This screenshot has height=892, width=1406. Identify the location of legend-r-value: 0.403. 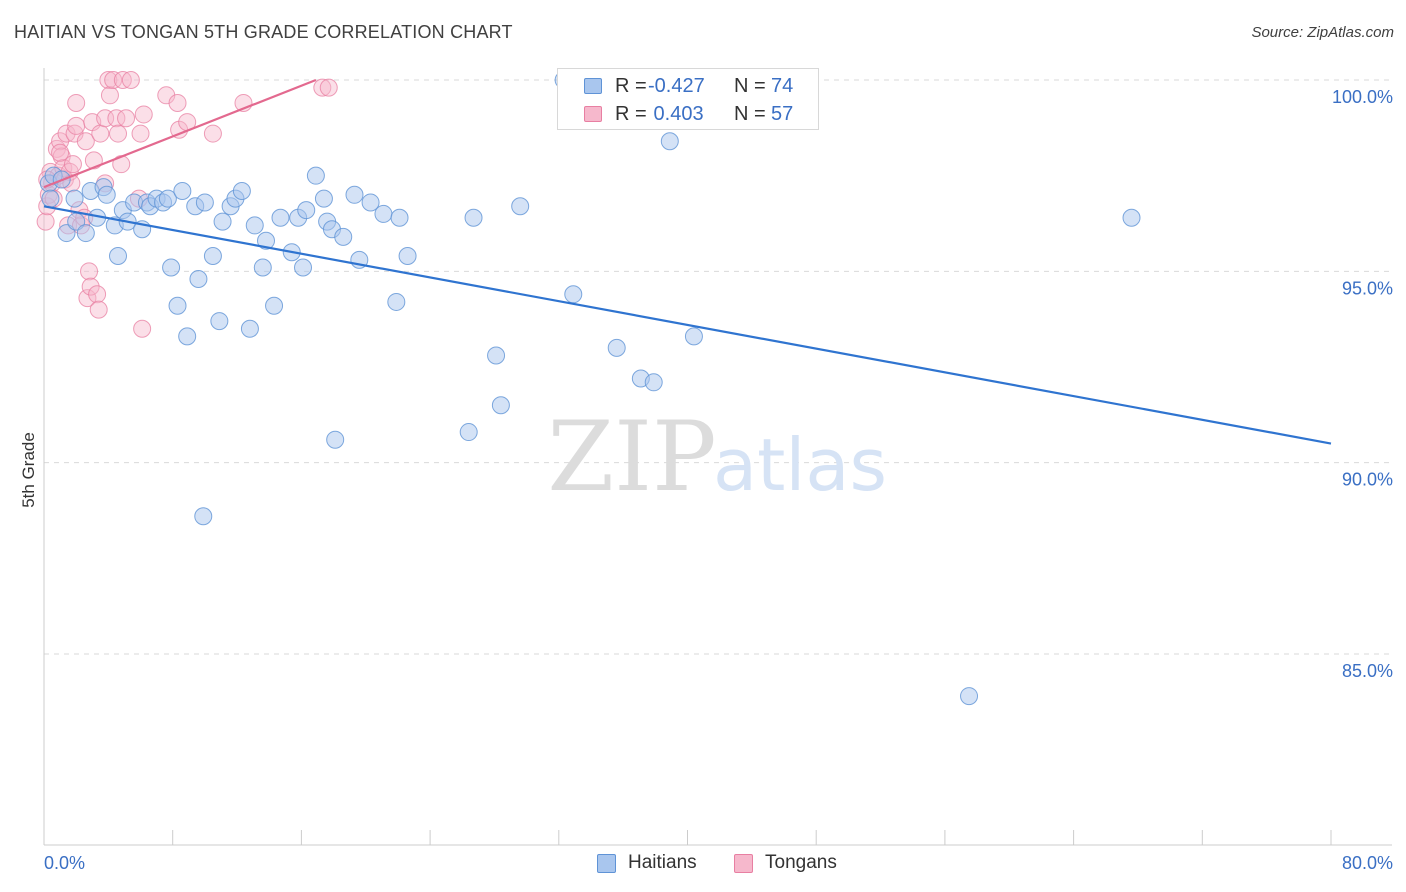
(676, 114).